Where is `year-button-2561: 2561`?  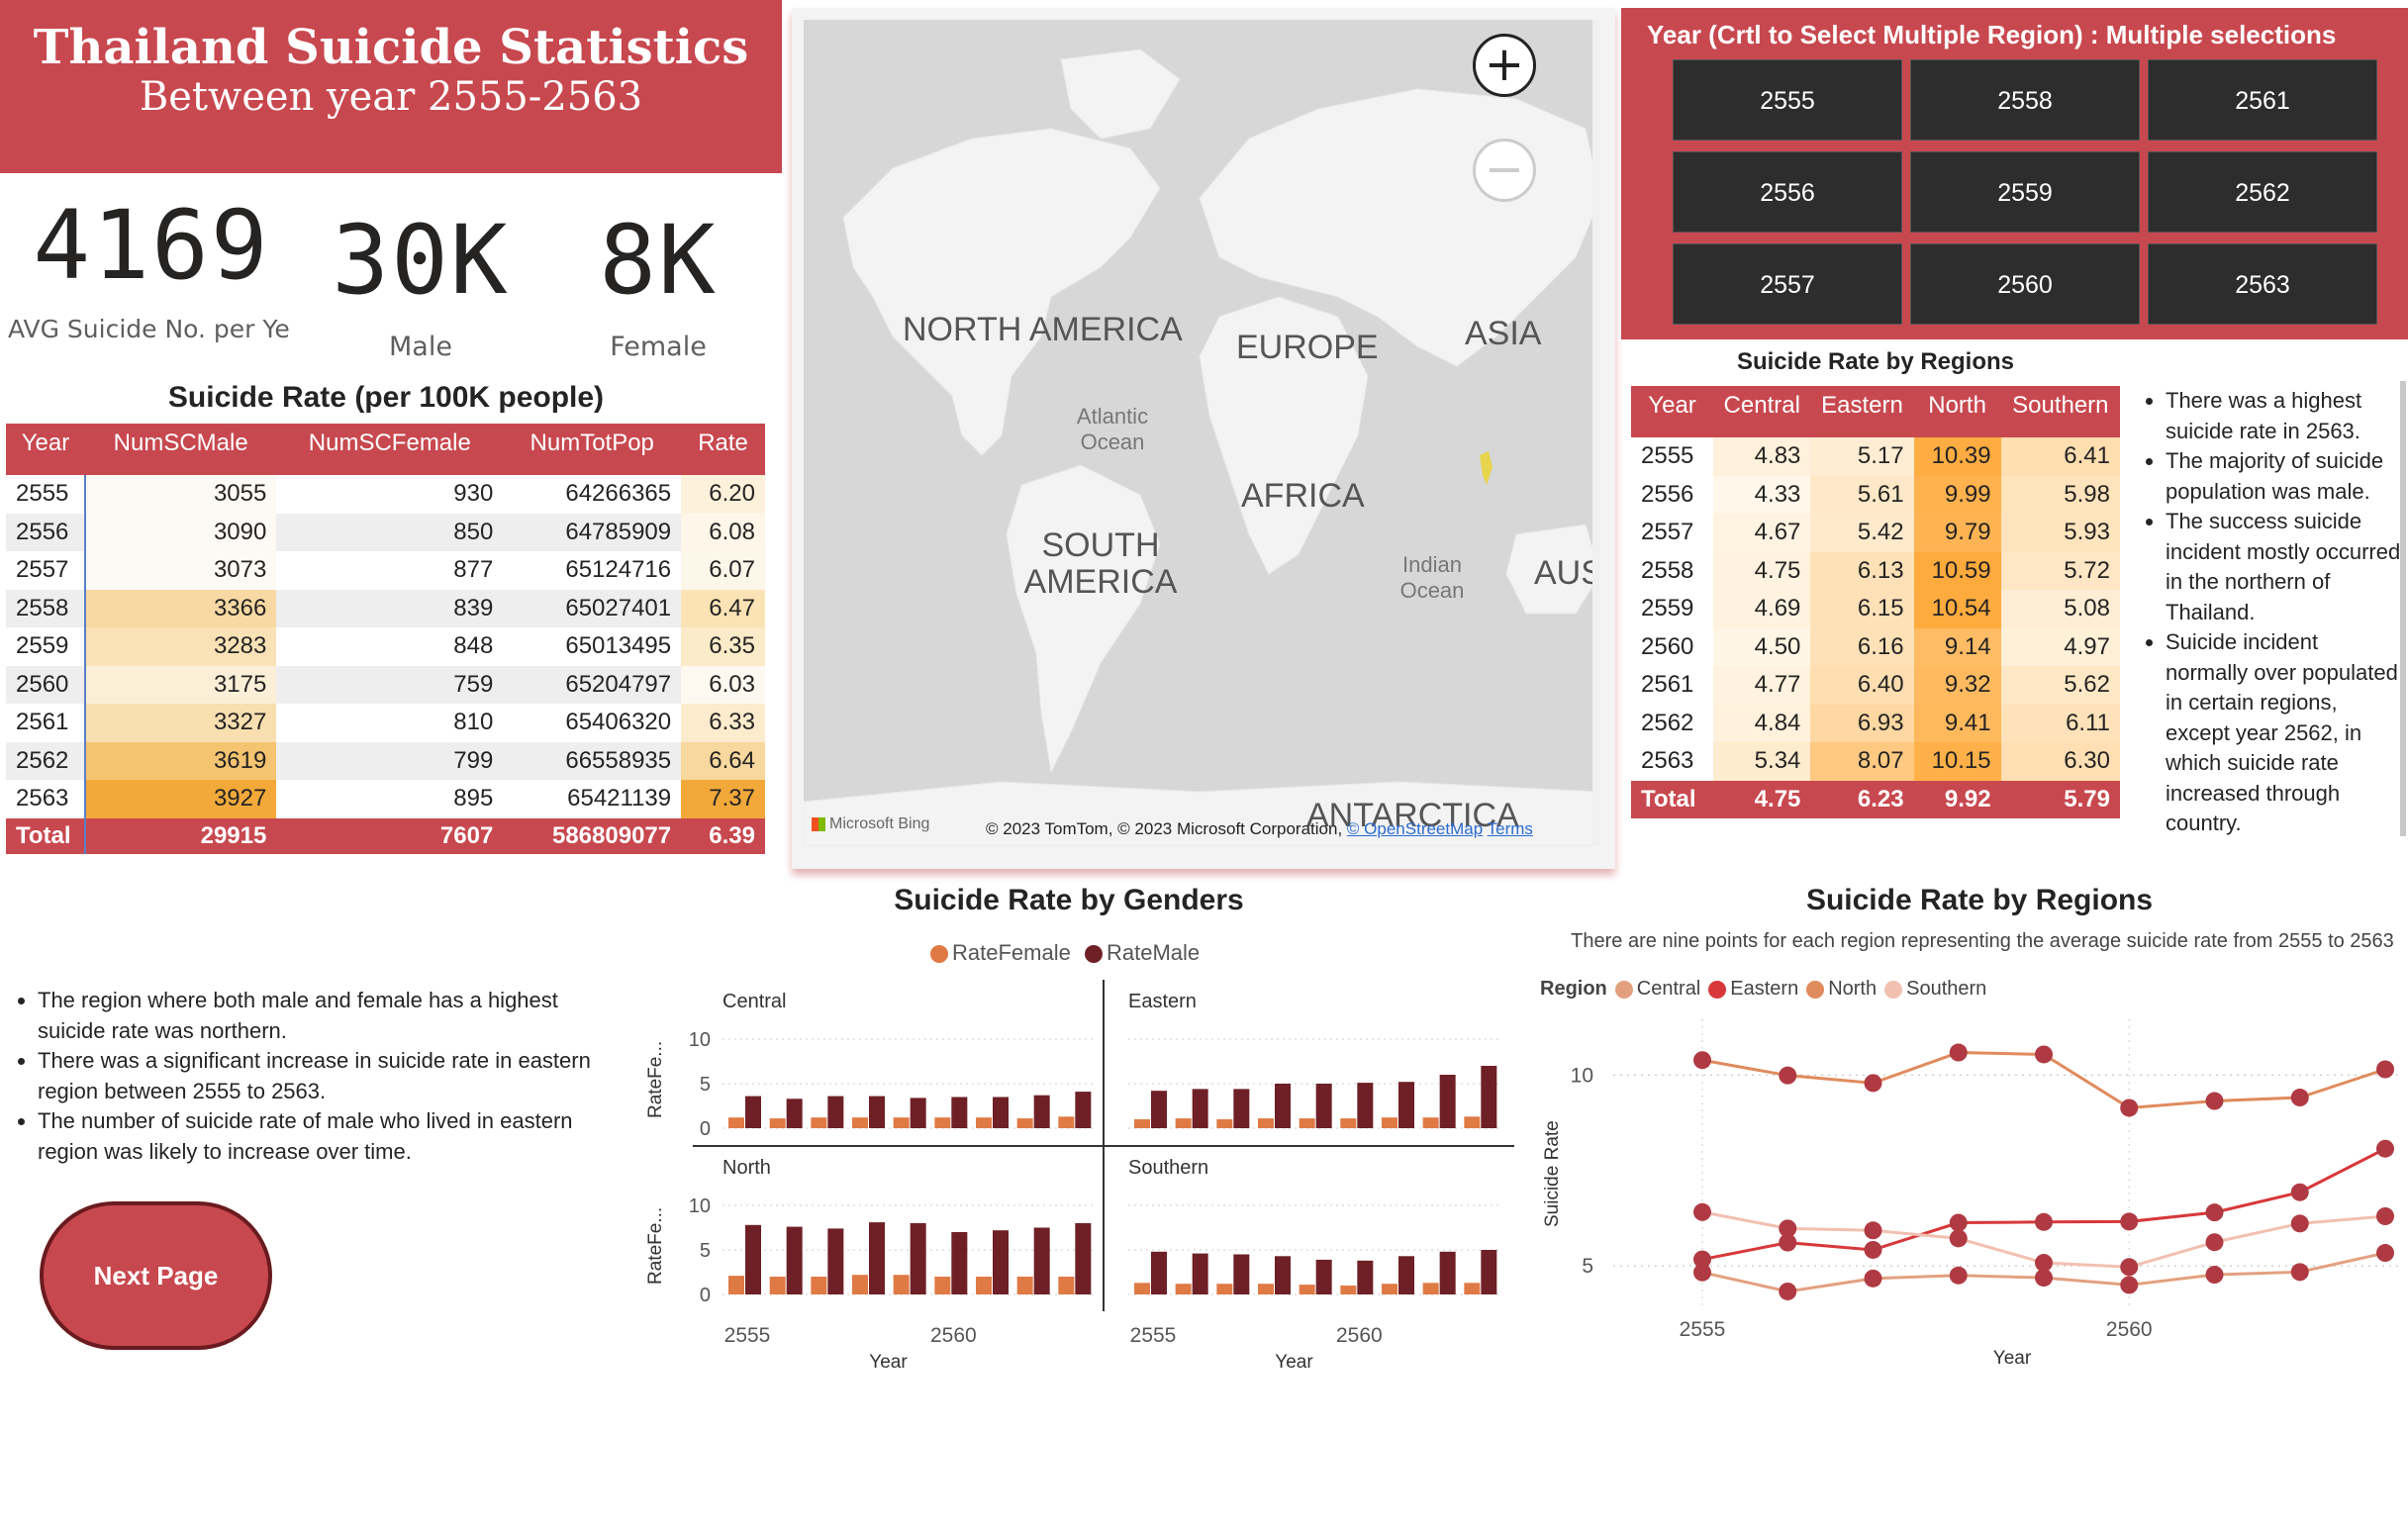
year-button-2561: 2561 is located at coordinates (2262, 100).